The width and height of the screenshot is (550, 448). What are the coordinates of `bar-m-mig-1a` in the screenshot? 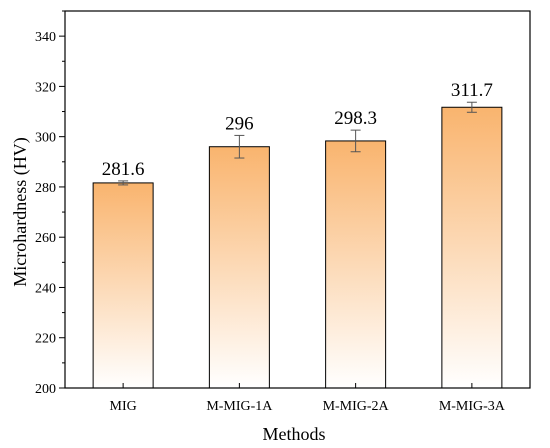 It's located at (239, 267).